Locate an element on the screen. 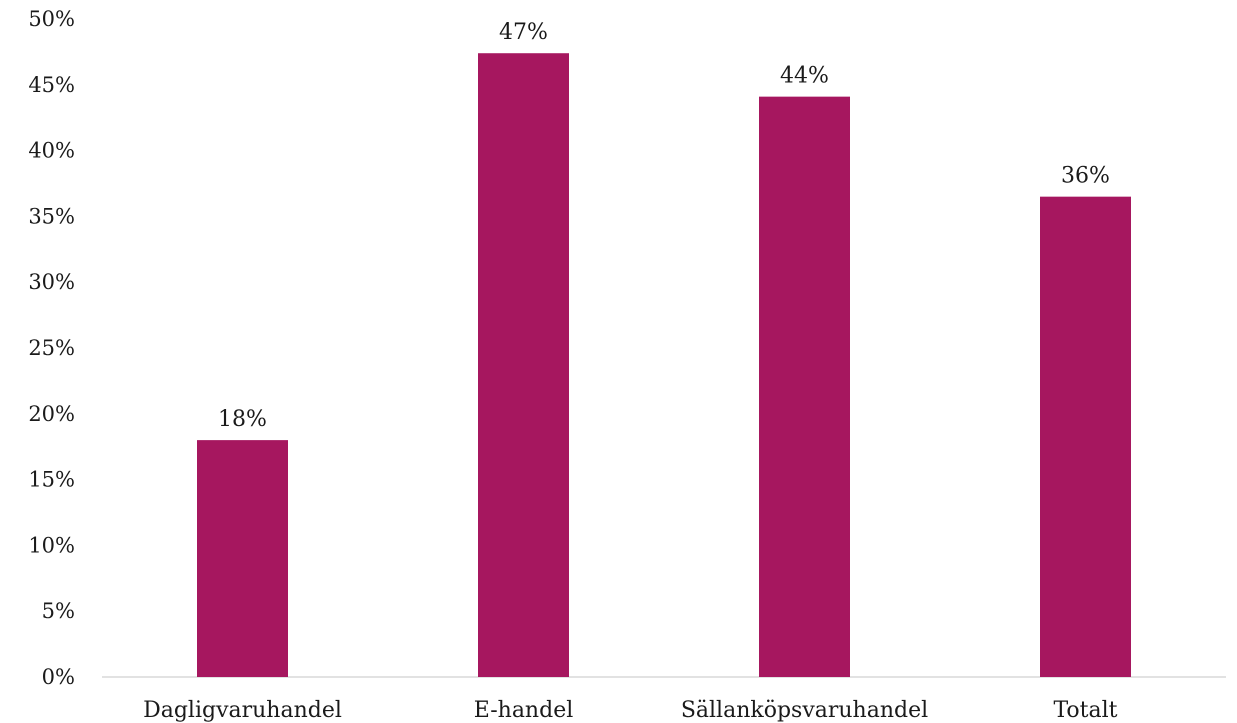  y-tick-label: 5% is located at coordinates (58, 611).